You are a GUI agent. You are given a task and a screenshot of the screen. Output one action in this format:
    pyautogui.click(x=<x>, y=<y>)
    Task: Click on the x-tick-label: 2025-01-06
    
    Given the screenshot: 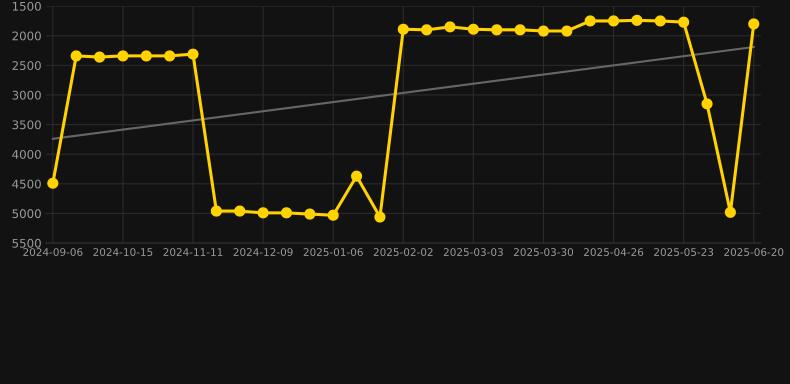 What is the action you would take?
    pyautogui.click(x=333, y=252)
    